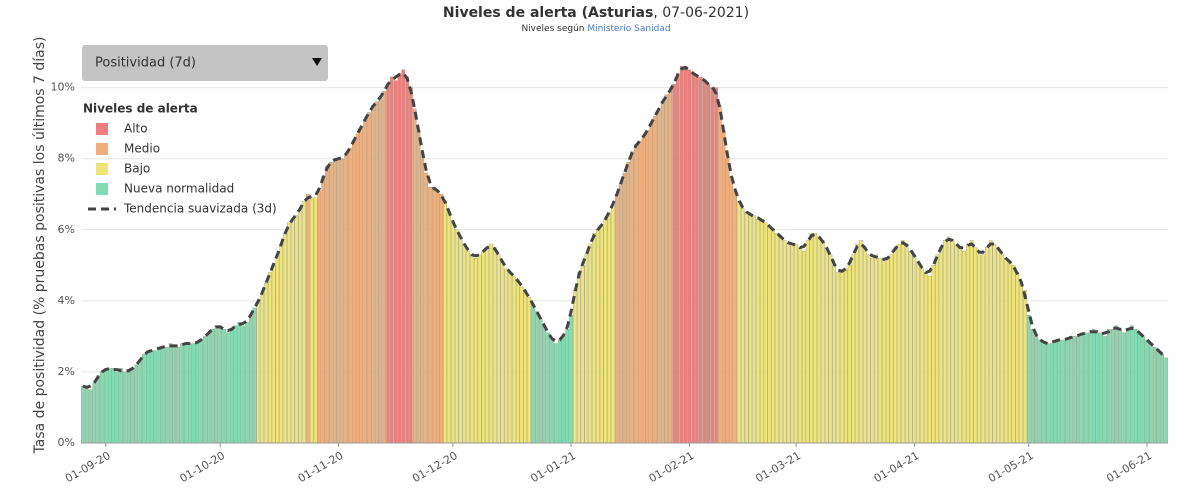 The image size is (1192, 490). I want to click on dropdown: Positividad (7d), so click(205, 63).